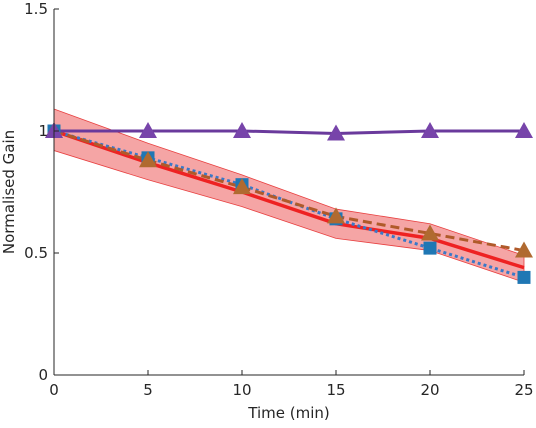  Describe the element at coordinates (523, 390) in the screenshot. I see `x-tick-label: 25` at that location.